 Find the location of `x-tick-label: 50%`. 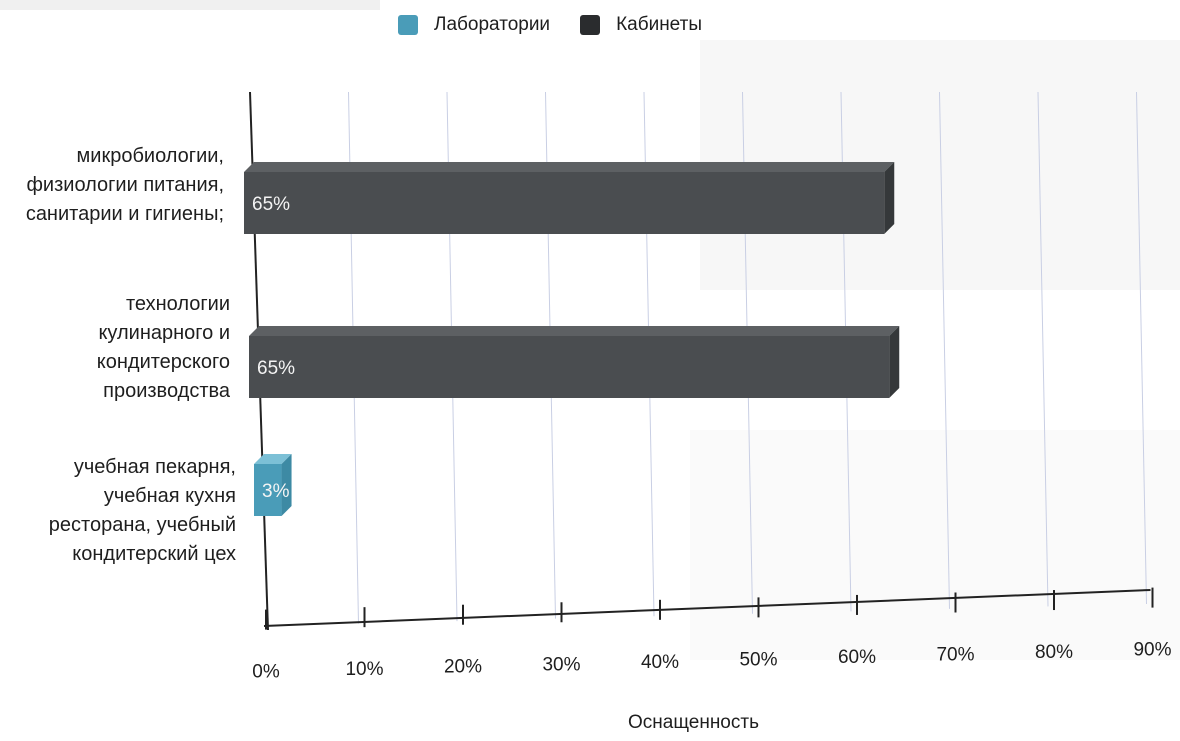

x-tick-label: 50% is located at coordinates (758, 659).